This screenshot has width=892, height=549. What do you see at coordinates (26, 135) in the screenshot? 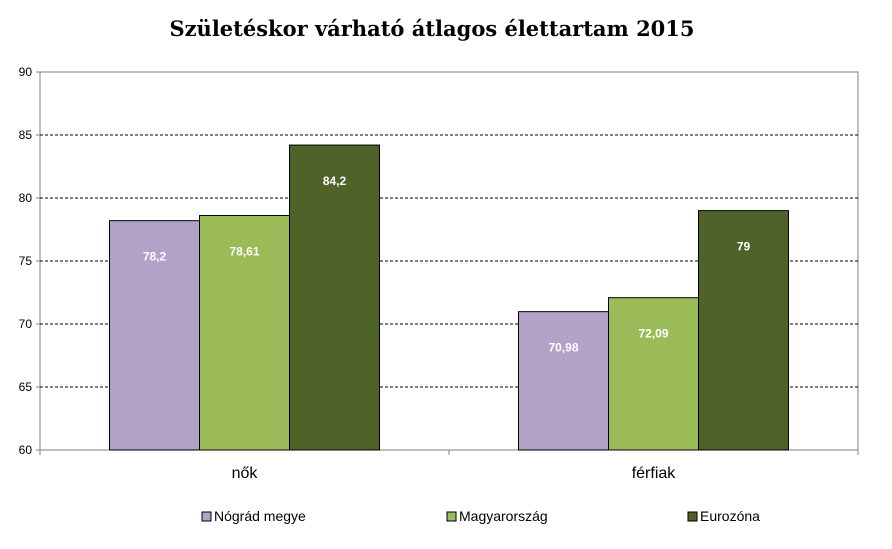
I see `y-tick-label: 85` at bounding box center [26, 135].